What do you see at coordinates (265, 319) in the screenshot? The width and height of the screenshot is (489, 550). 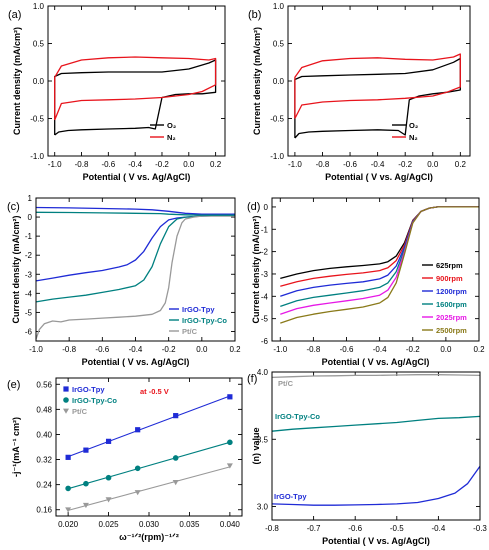 I see `y-tick-label-d: -5` at bounding box center [265, 319].